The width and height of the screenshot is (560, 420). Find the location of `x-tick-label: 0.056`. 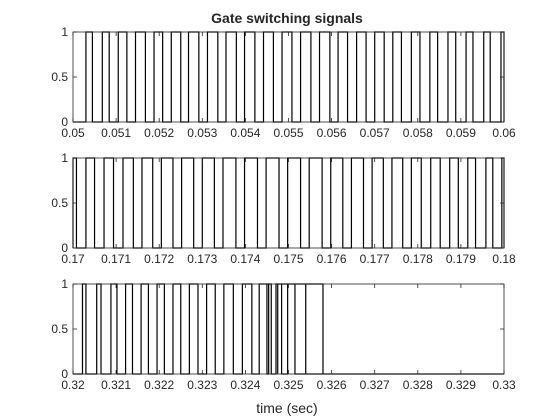

x-tick-label: 0.056 is located at coordinates (332, 133).